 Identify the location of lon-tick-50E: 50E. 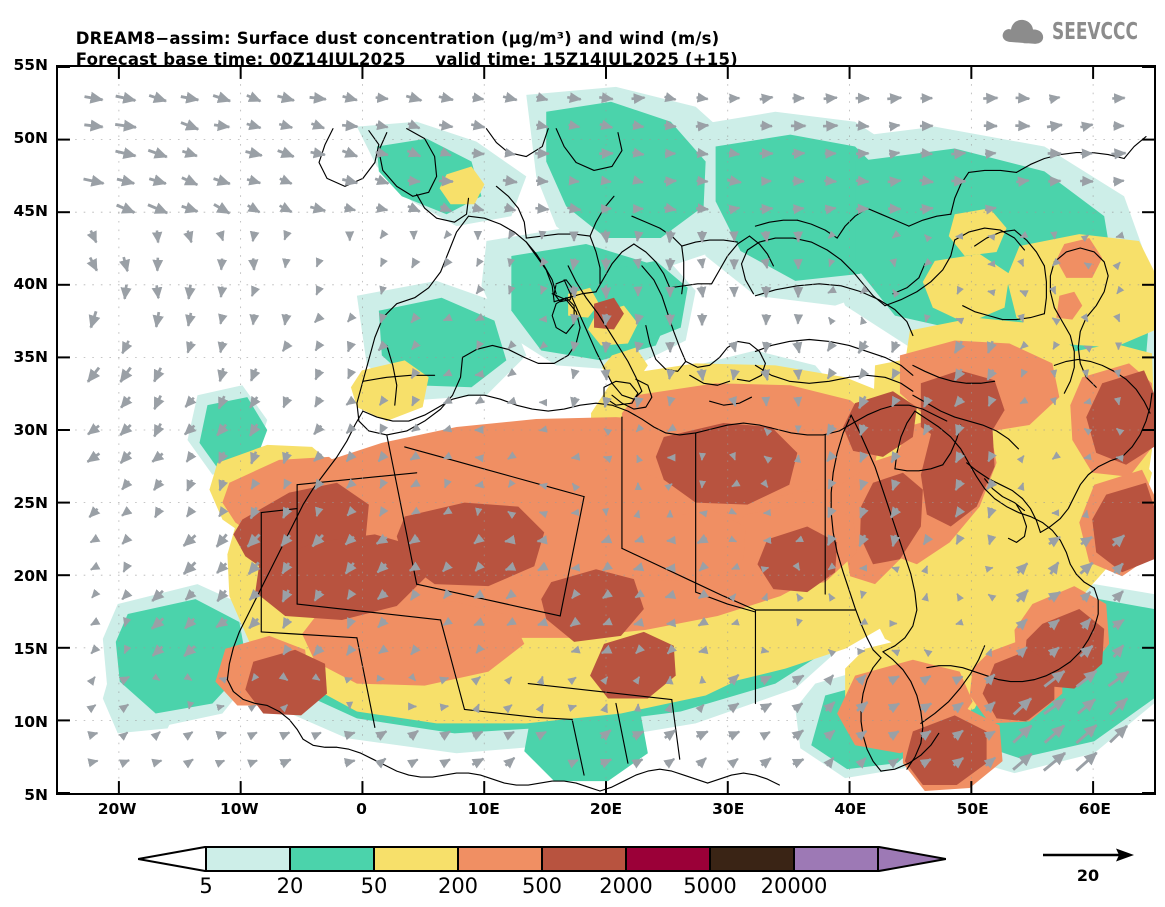
(972, 809).